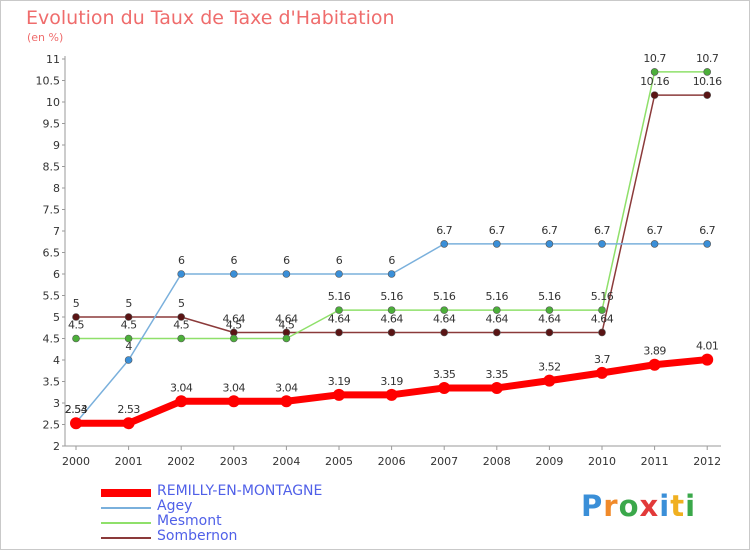 The height and width of the screenshot is (550, 750). Describe the element at coordinates (56, 274) in the screenshot. I see `y-tick-label: 6` at that location.